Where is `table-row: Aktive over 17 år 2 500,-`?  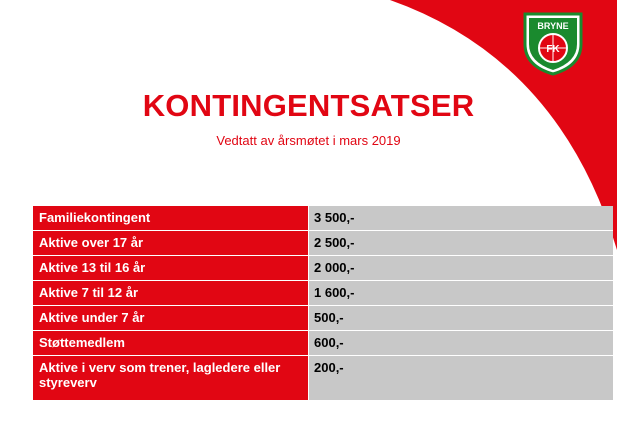 table-row: Aktive over 17 år 2 500,- is located at coordinates (323, 243).